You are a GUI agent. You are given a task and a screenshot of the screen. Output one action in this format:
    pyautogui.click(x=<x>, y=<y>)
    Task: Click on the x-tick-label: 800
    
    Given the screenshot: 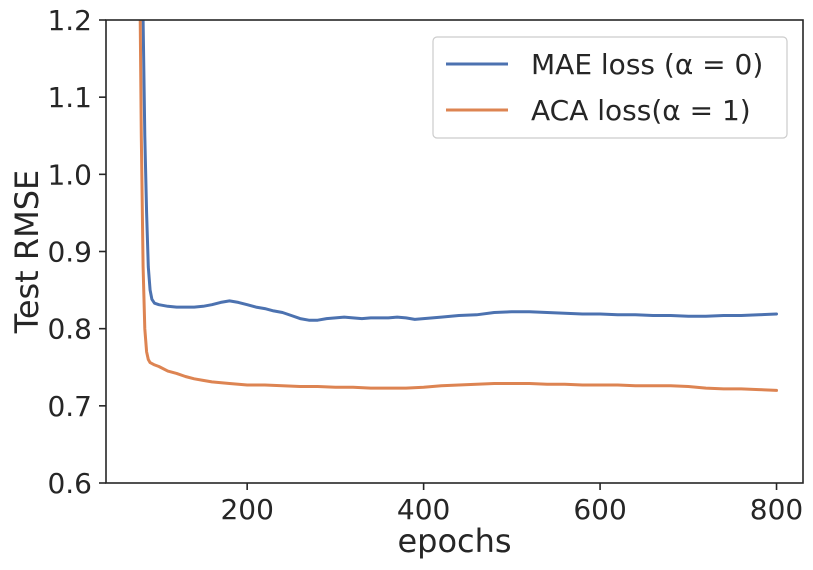 What is the action you would take?
    pyautogui.click(x=776, y=509)
    